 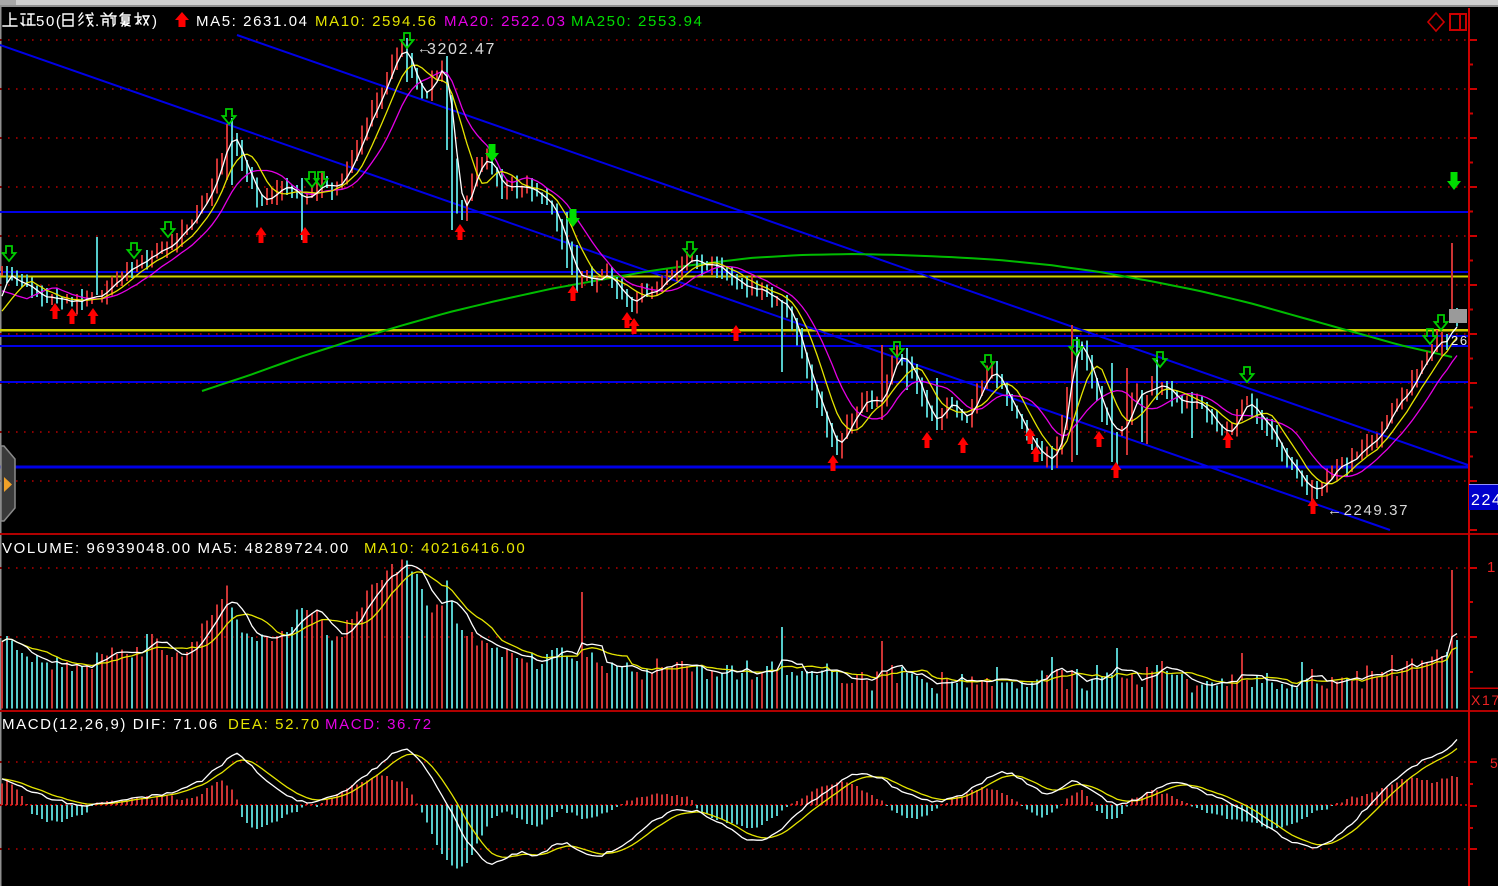 I want to click on svg-text: MACD: 36.72, so click(x=379, y=724).